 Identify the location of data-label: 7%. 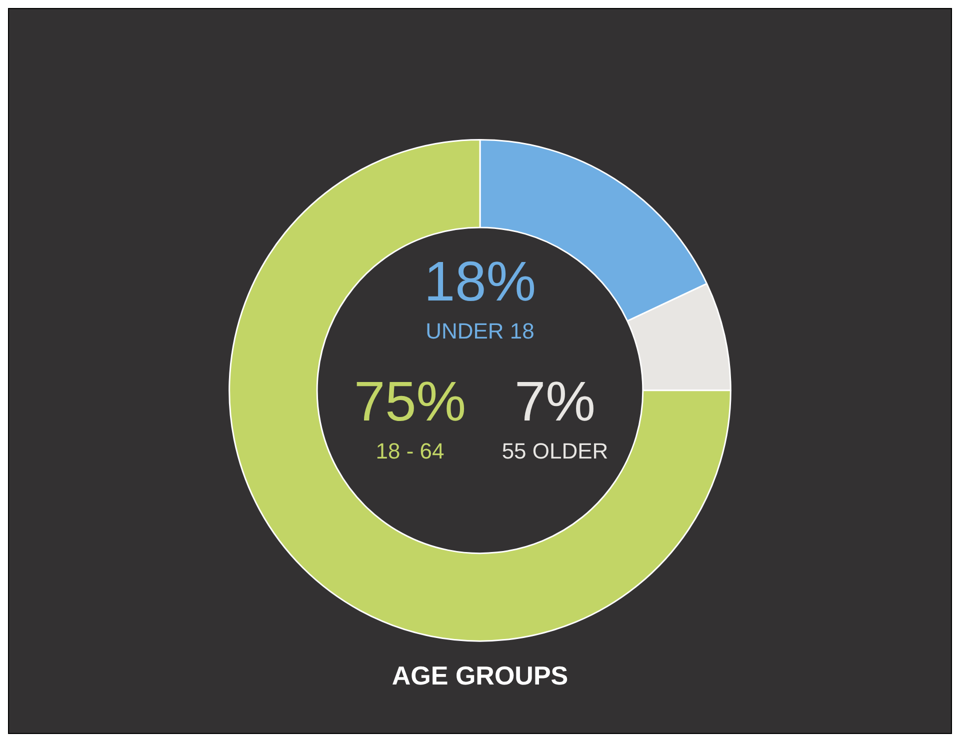
(555, 400).